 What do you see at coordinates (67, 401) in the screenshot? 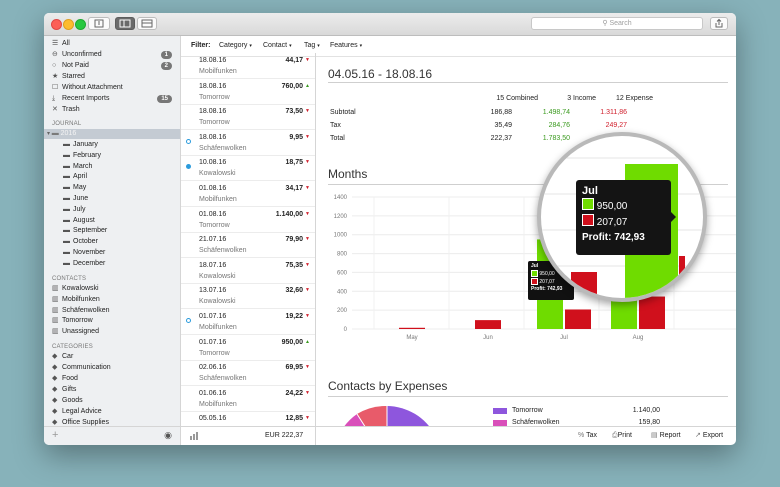
I see `sidebar-category-goods: ◆ Goods` at bounding box center [67, 401].